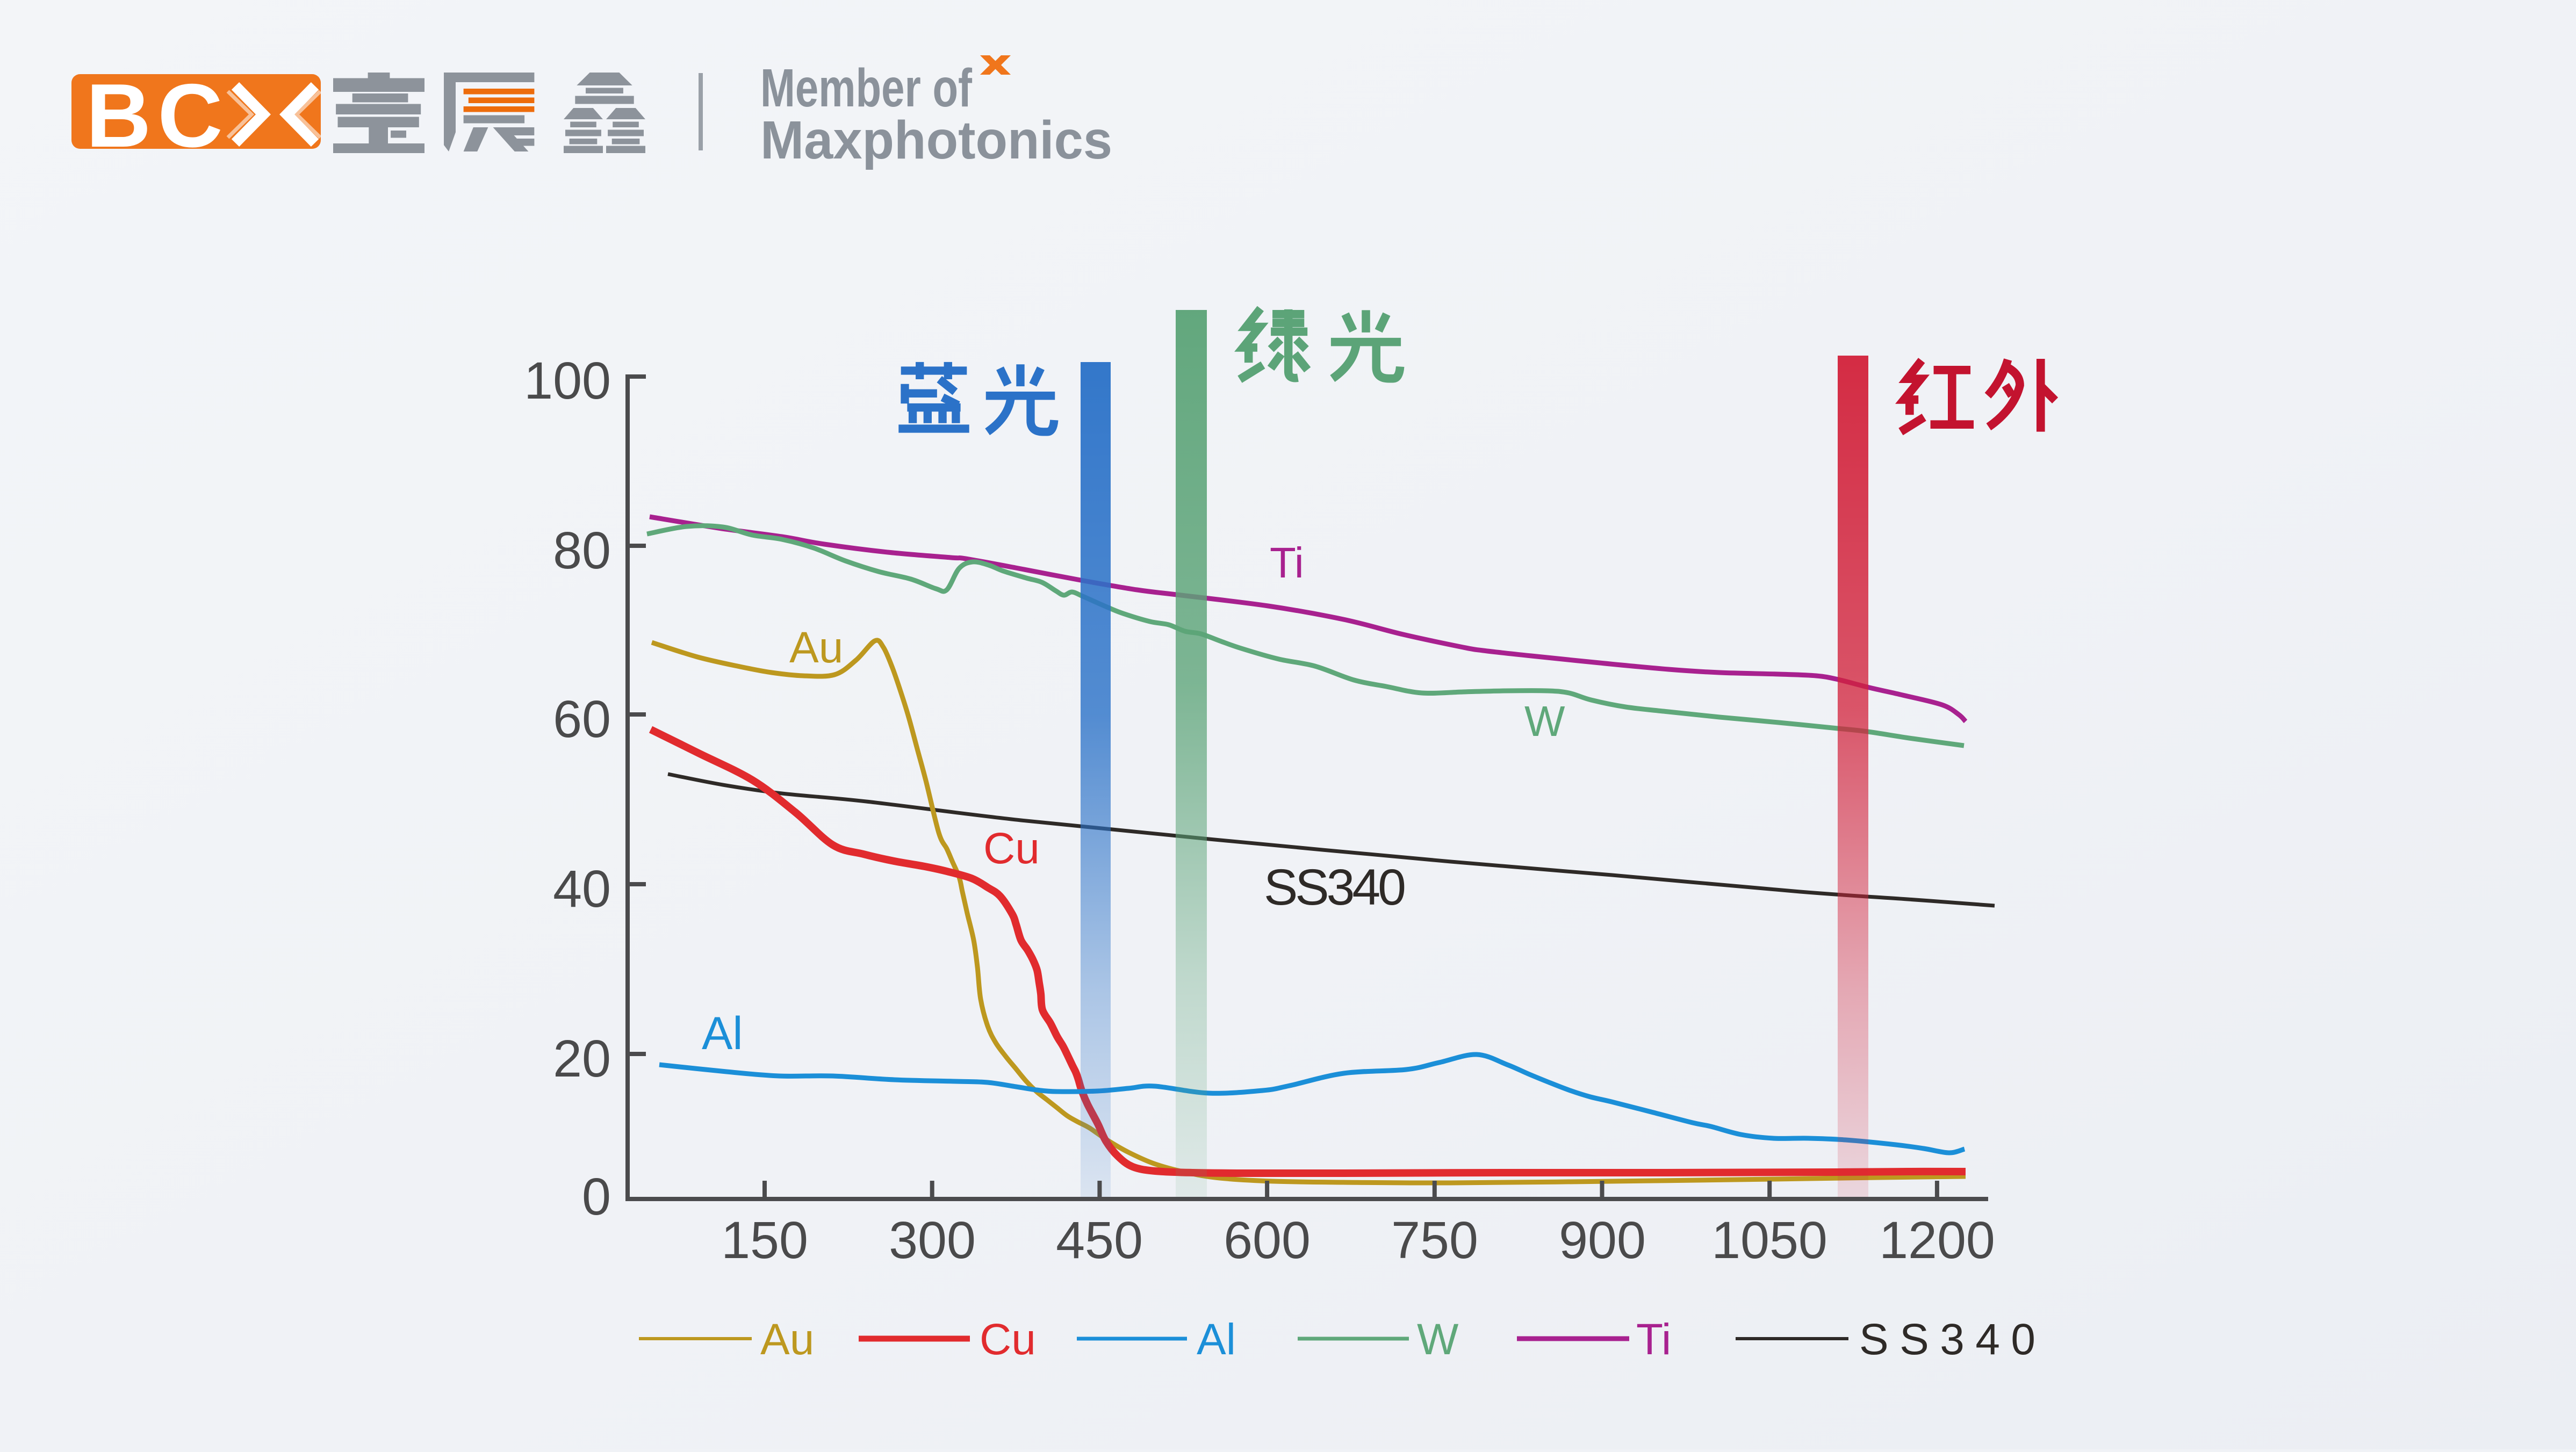  Describe the element at coordinates (567, 380) in the screenshot. I see `svg-text: 100` at that location.